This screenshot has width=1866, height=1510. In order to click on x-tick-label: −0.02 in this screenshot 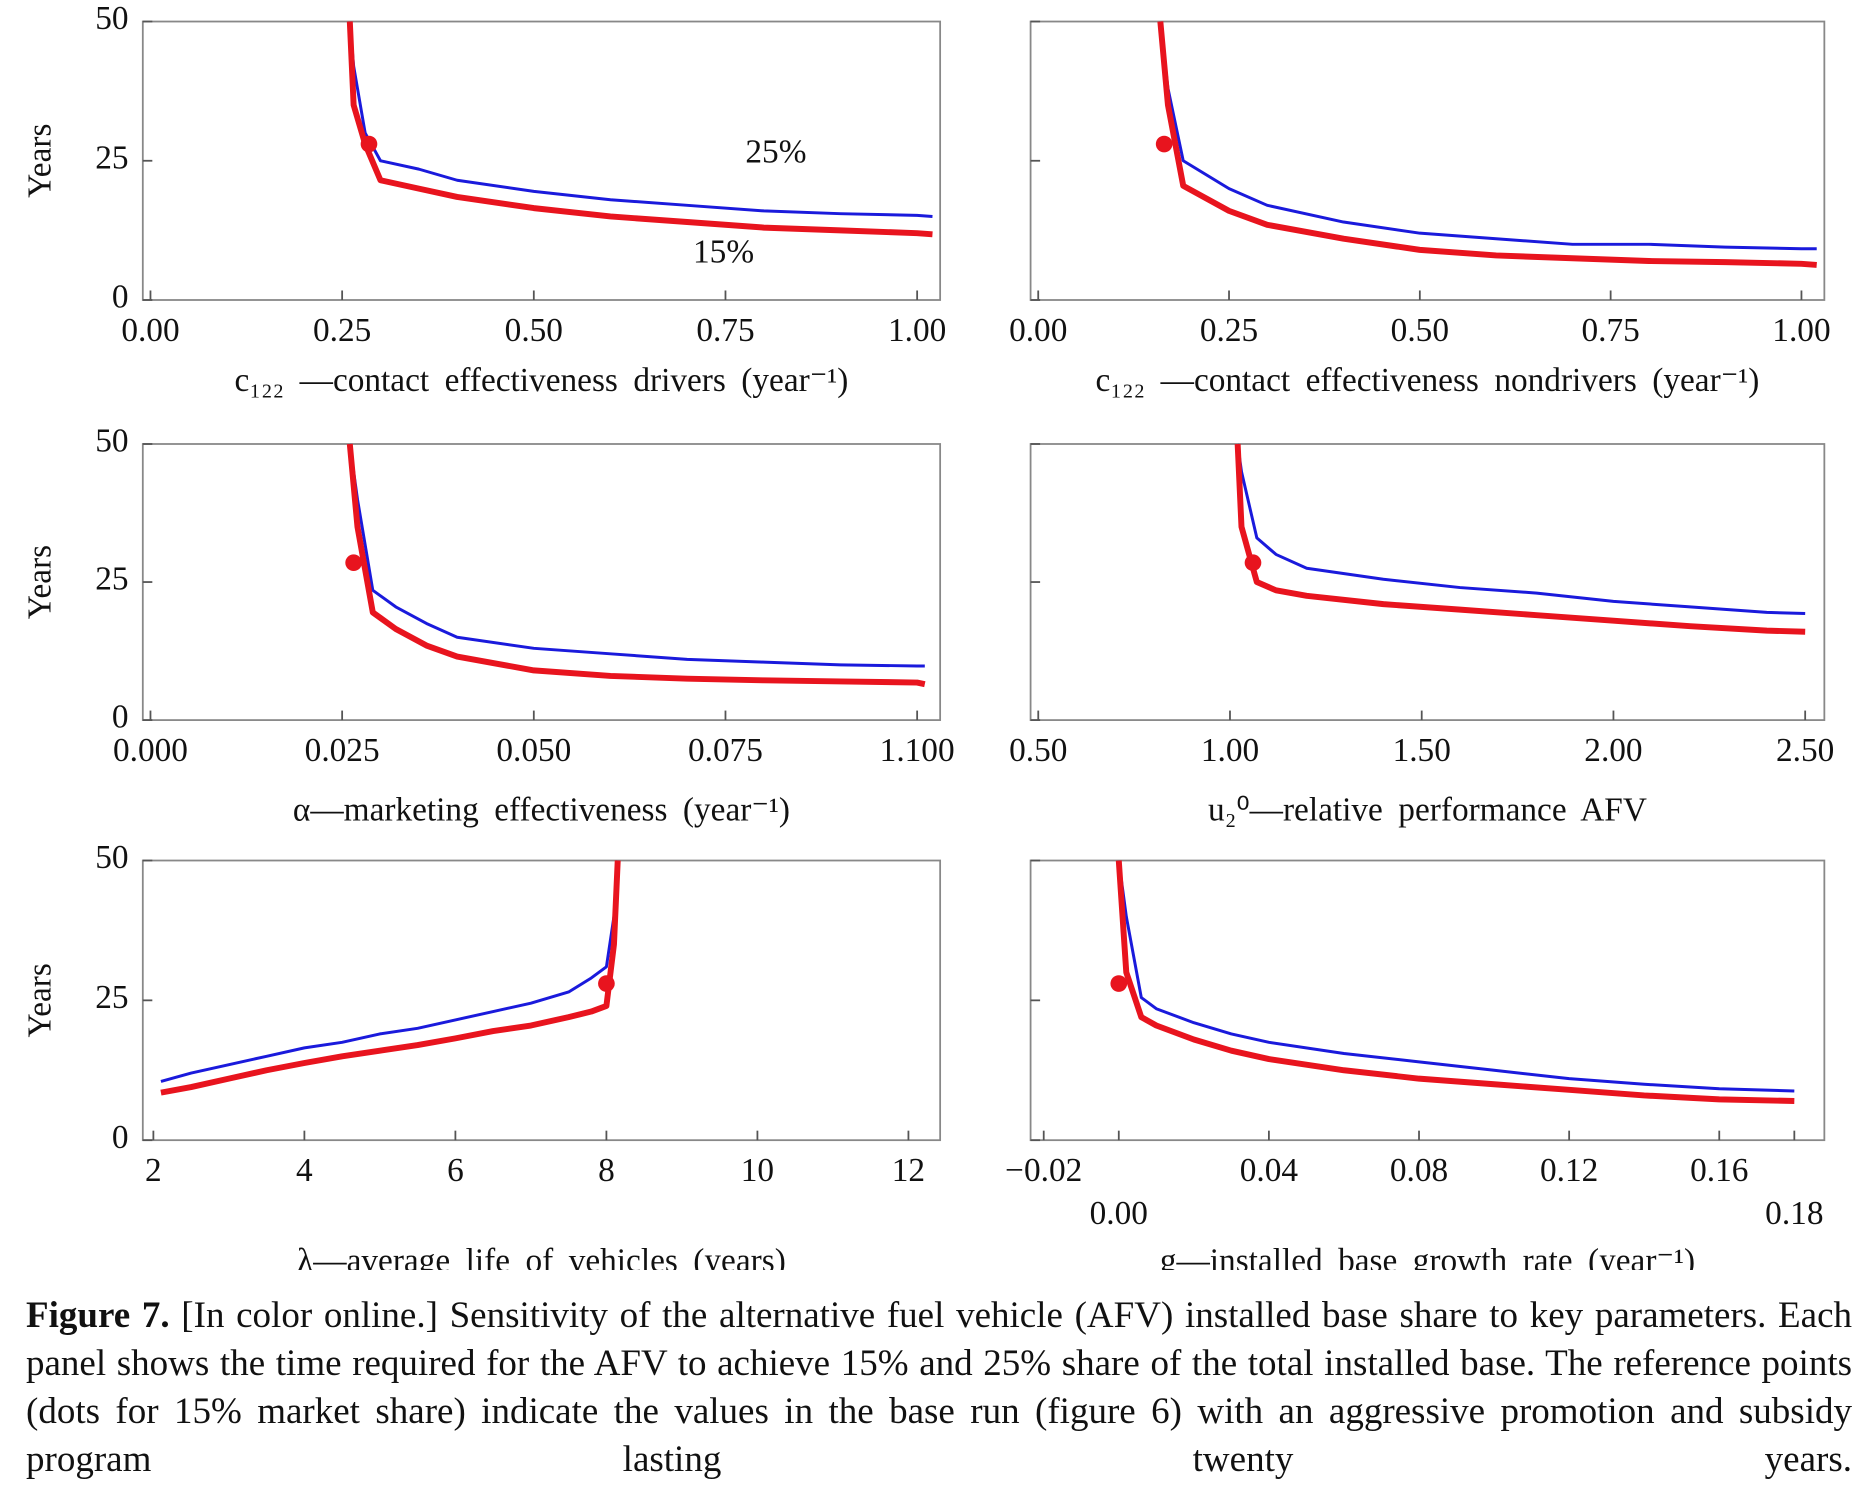, I will do `click(1043, 1170)`.